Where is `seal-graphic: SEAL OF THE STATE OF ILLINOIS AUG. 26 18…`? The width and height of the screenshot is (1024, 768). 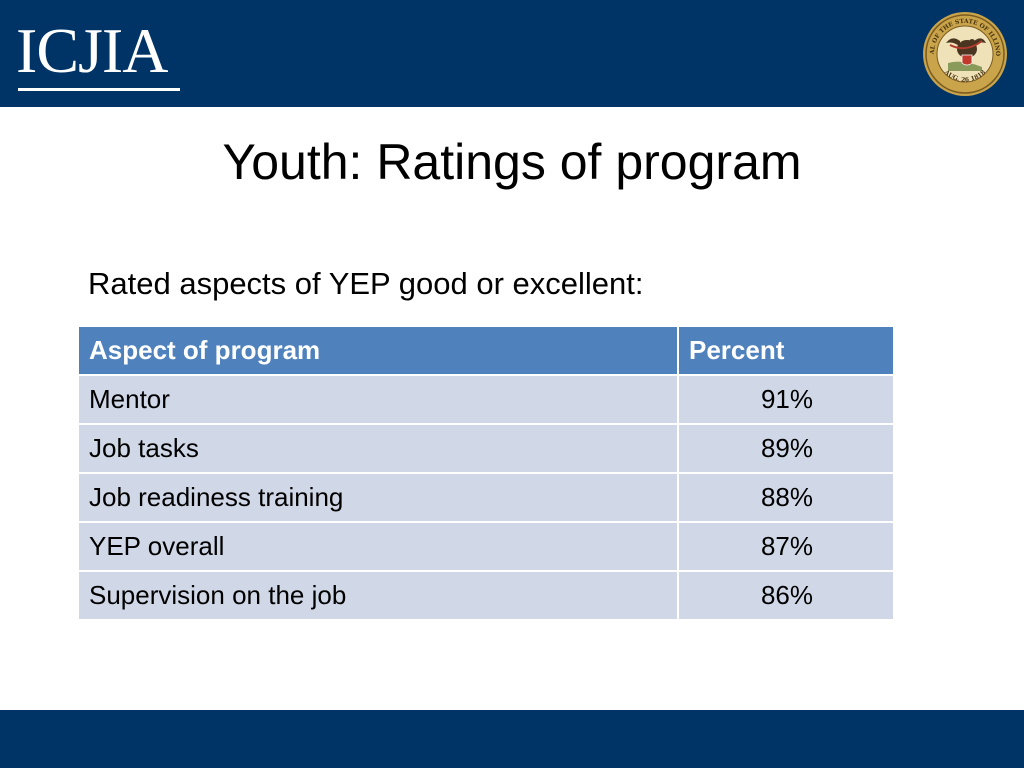 seal-graphic: SEAL OF THE STATE OF ILLINOIS AUG. 26 18… is located at coordinates (964, 53).